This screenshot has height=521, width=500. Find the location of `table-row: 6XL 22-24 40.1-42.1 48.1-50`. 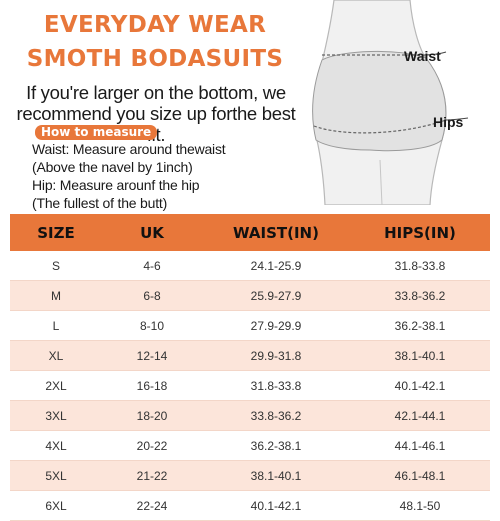

table-row: 6XL 22-24 40.1-42.1 48.1-50 is located at coordinates (250, 505).